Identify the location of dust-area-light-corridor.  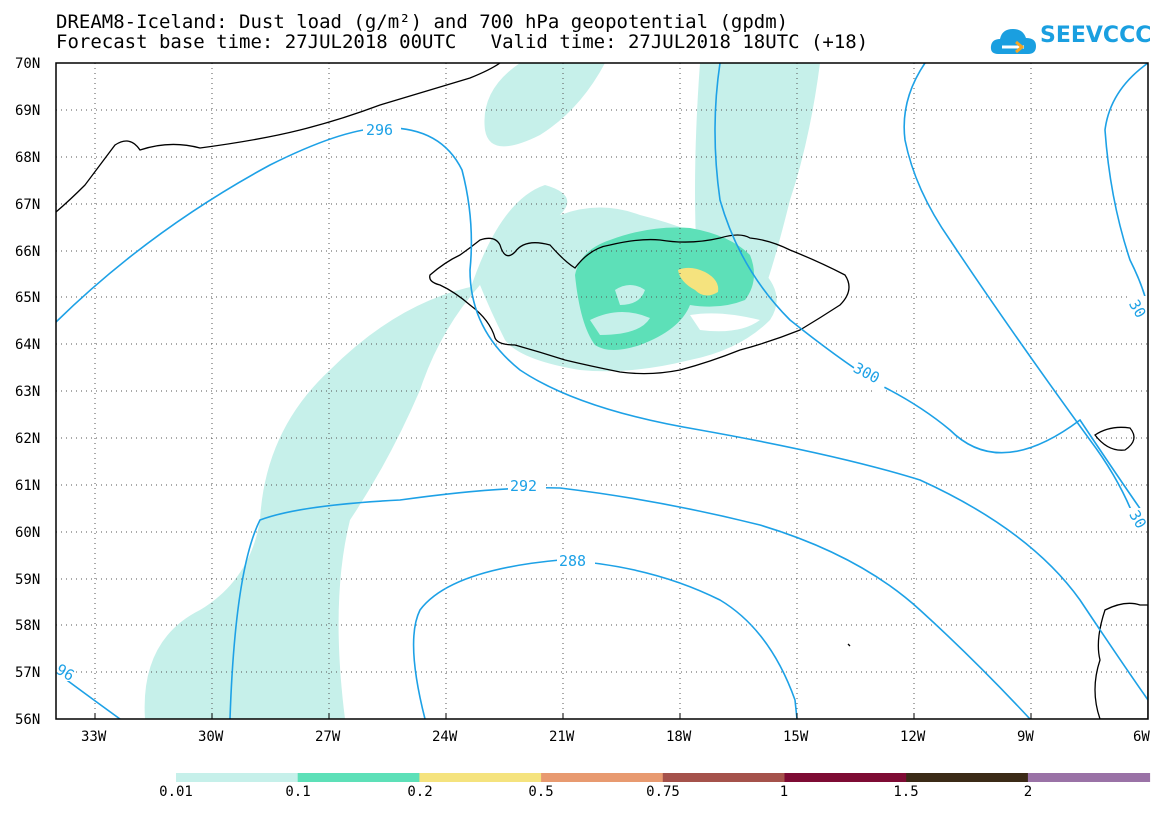
(519, 237).